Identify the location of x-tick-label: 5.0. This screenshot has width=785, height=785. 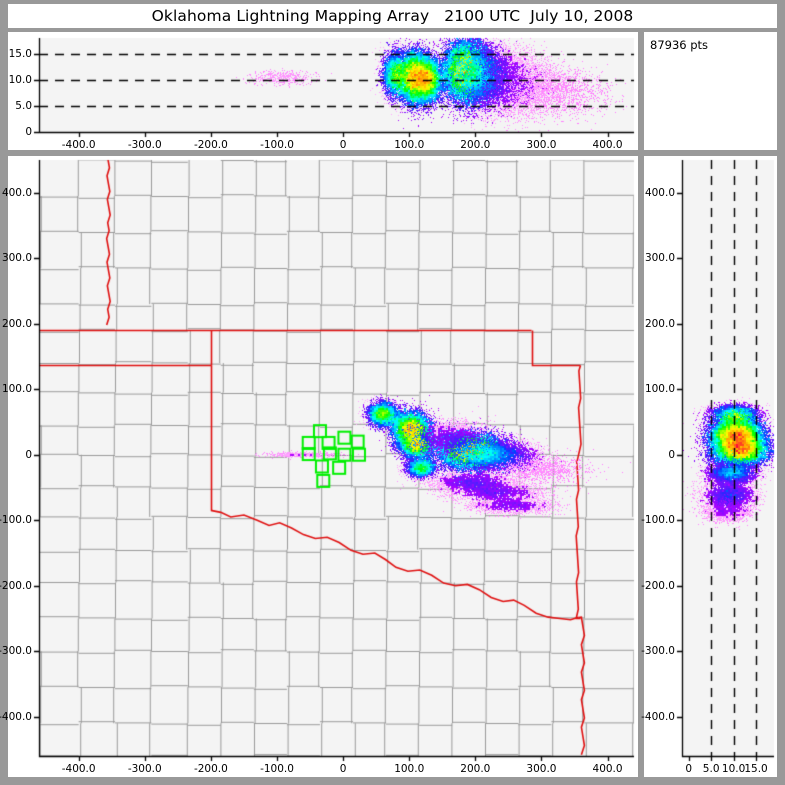
(711, 769).